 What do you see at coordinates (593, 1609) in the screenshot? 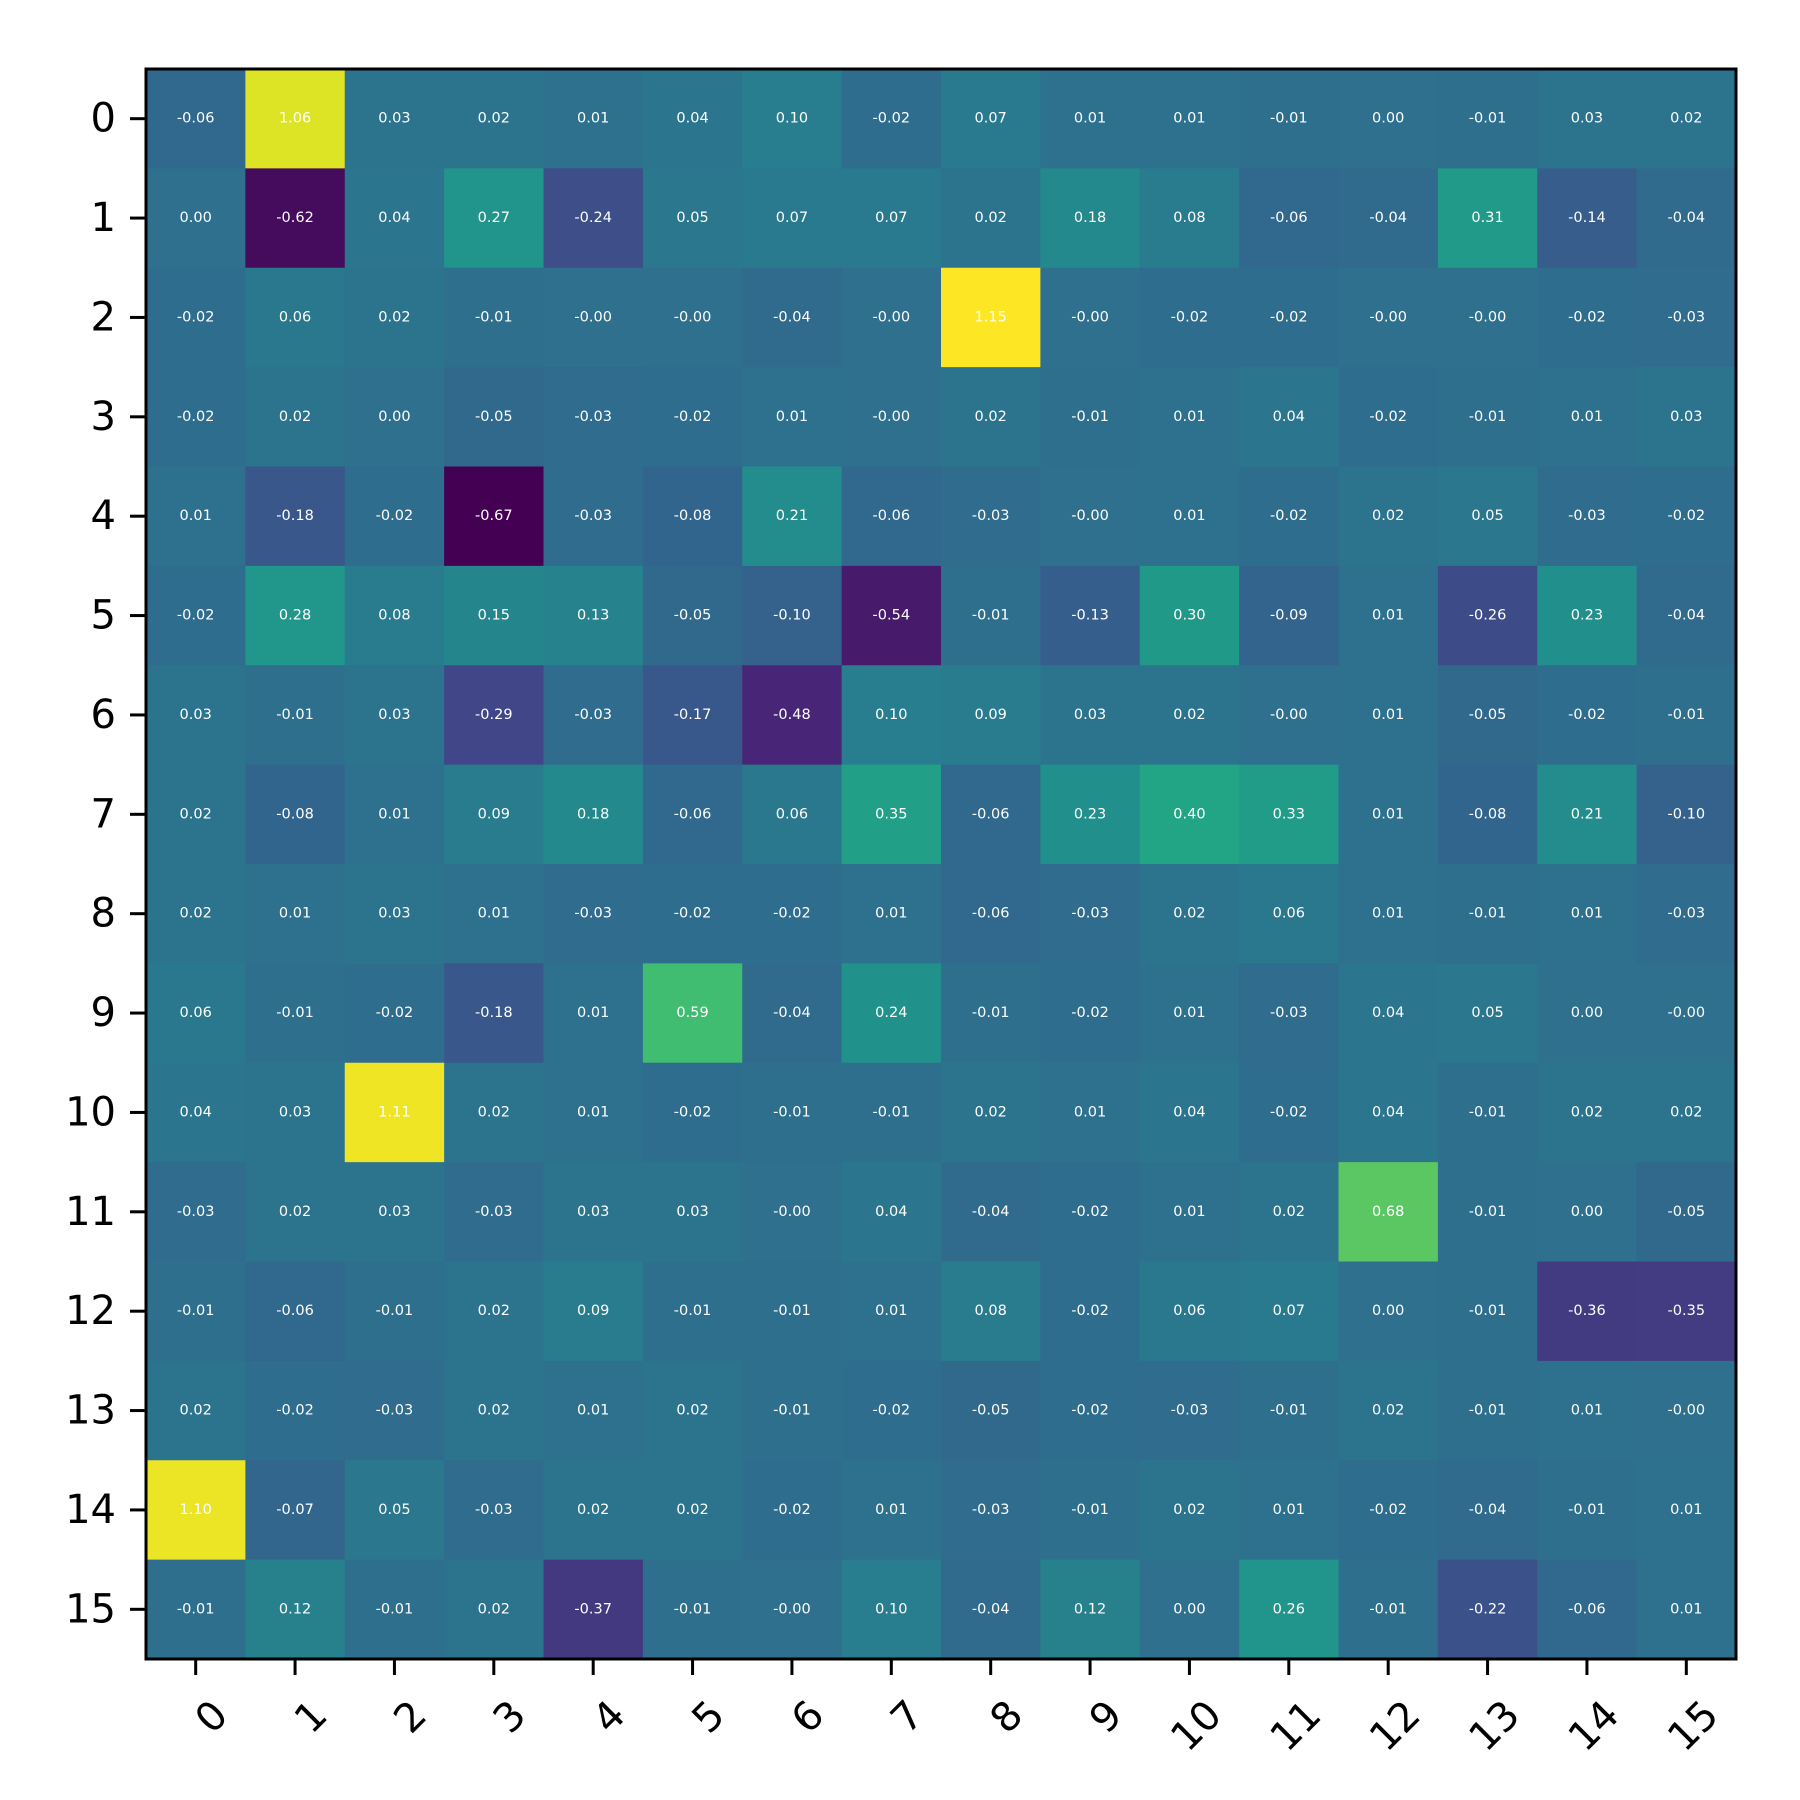
I see `cell-value-label-15-4: -0.37` at bounding box center [593, 1609].